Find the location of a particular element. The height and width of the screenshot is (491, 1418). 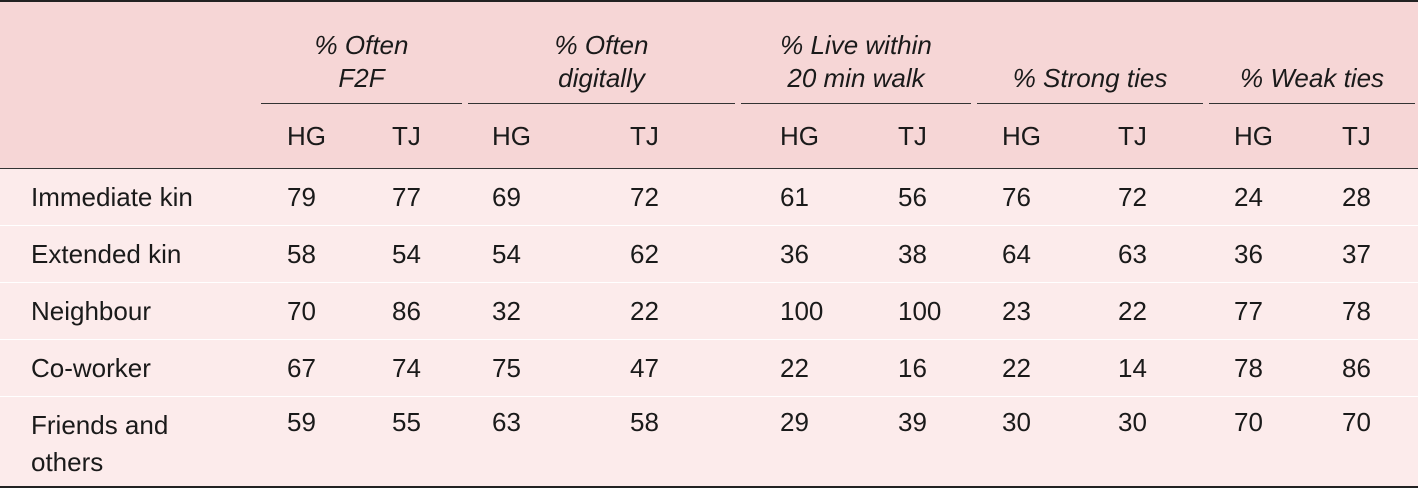

cell: 61 is located at coordinates (794, 196).